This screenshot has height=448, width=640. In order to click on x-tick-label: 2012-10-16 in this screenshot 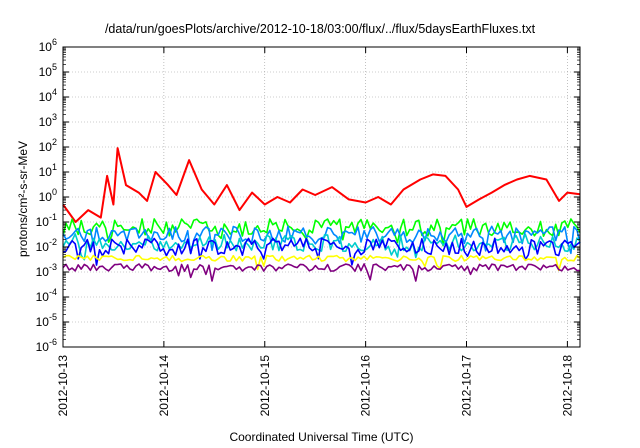, I will do `click(366, 386)`.